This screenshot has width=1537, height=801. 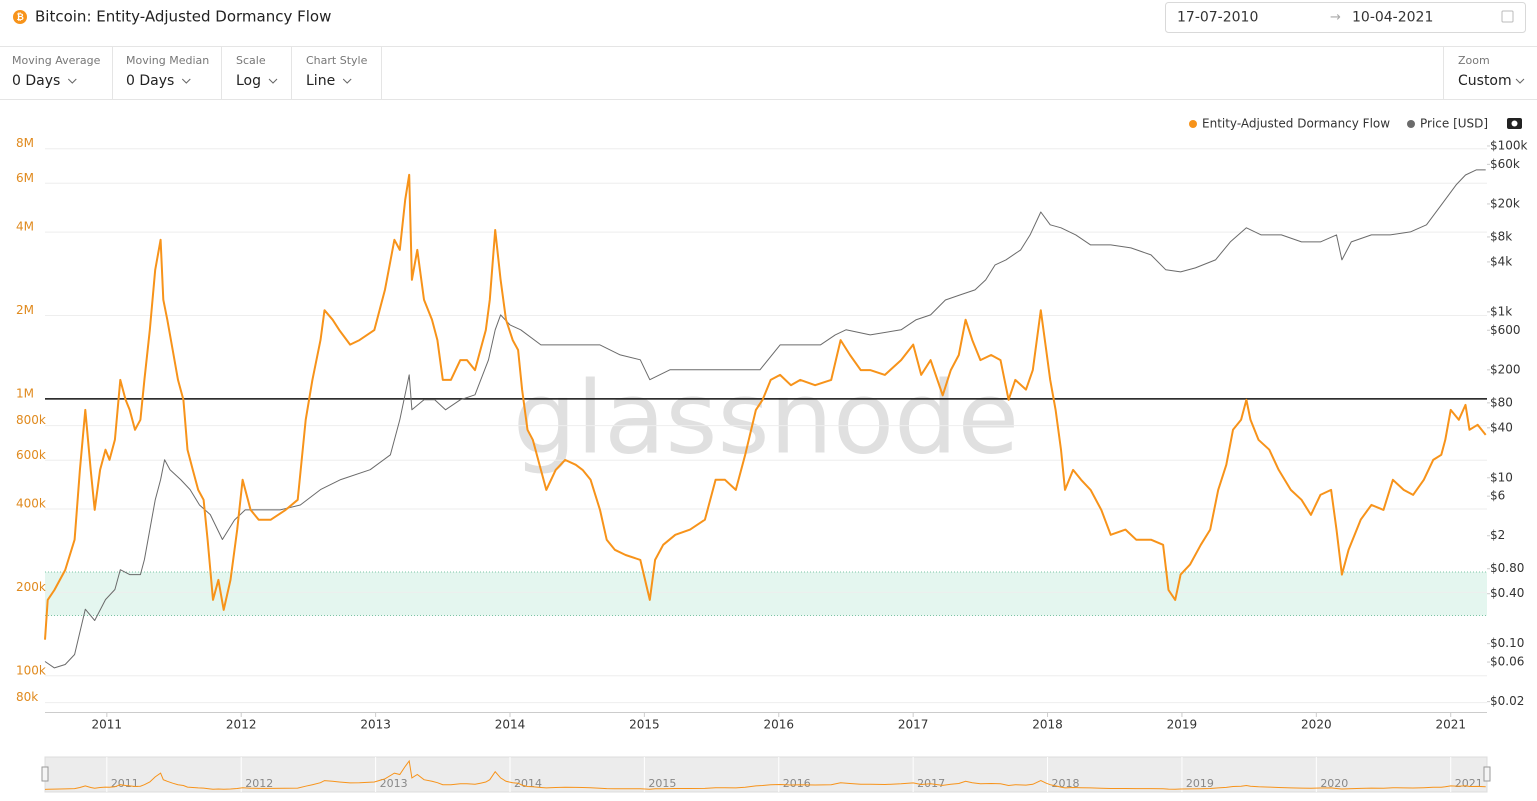 What do you see at coordinates (1454, 124) in the screenshot?
I see `legend-label: Price [USD]` at bounding box center [1454, 124].